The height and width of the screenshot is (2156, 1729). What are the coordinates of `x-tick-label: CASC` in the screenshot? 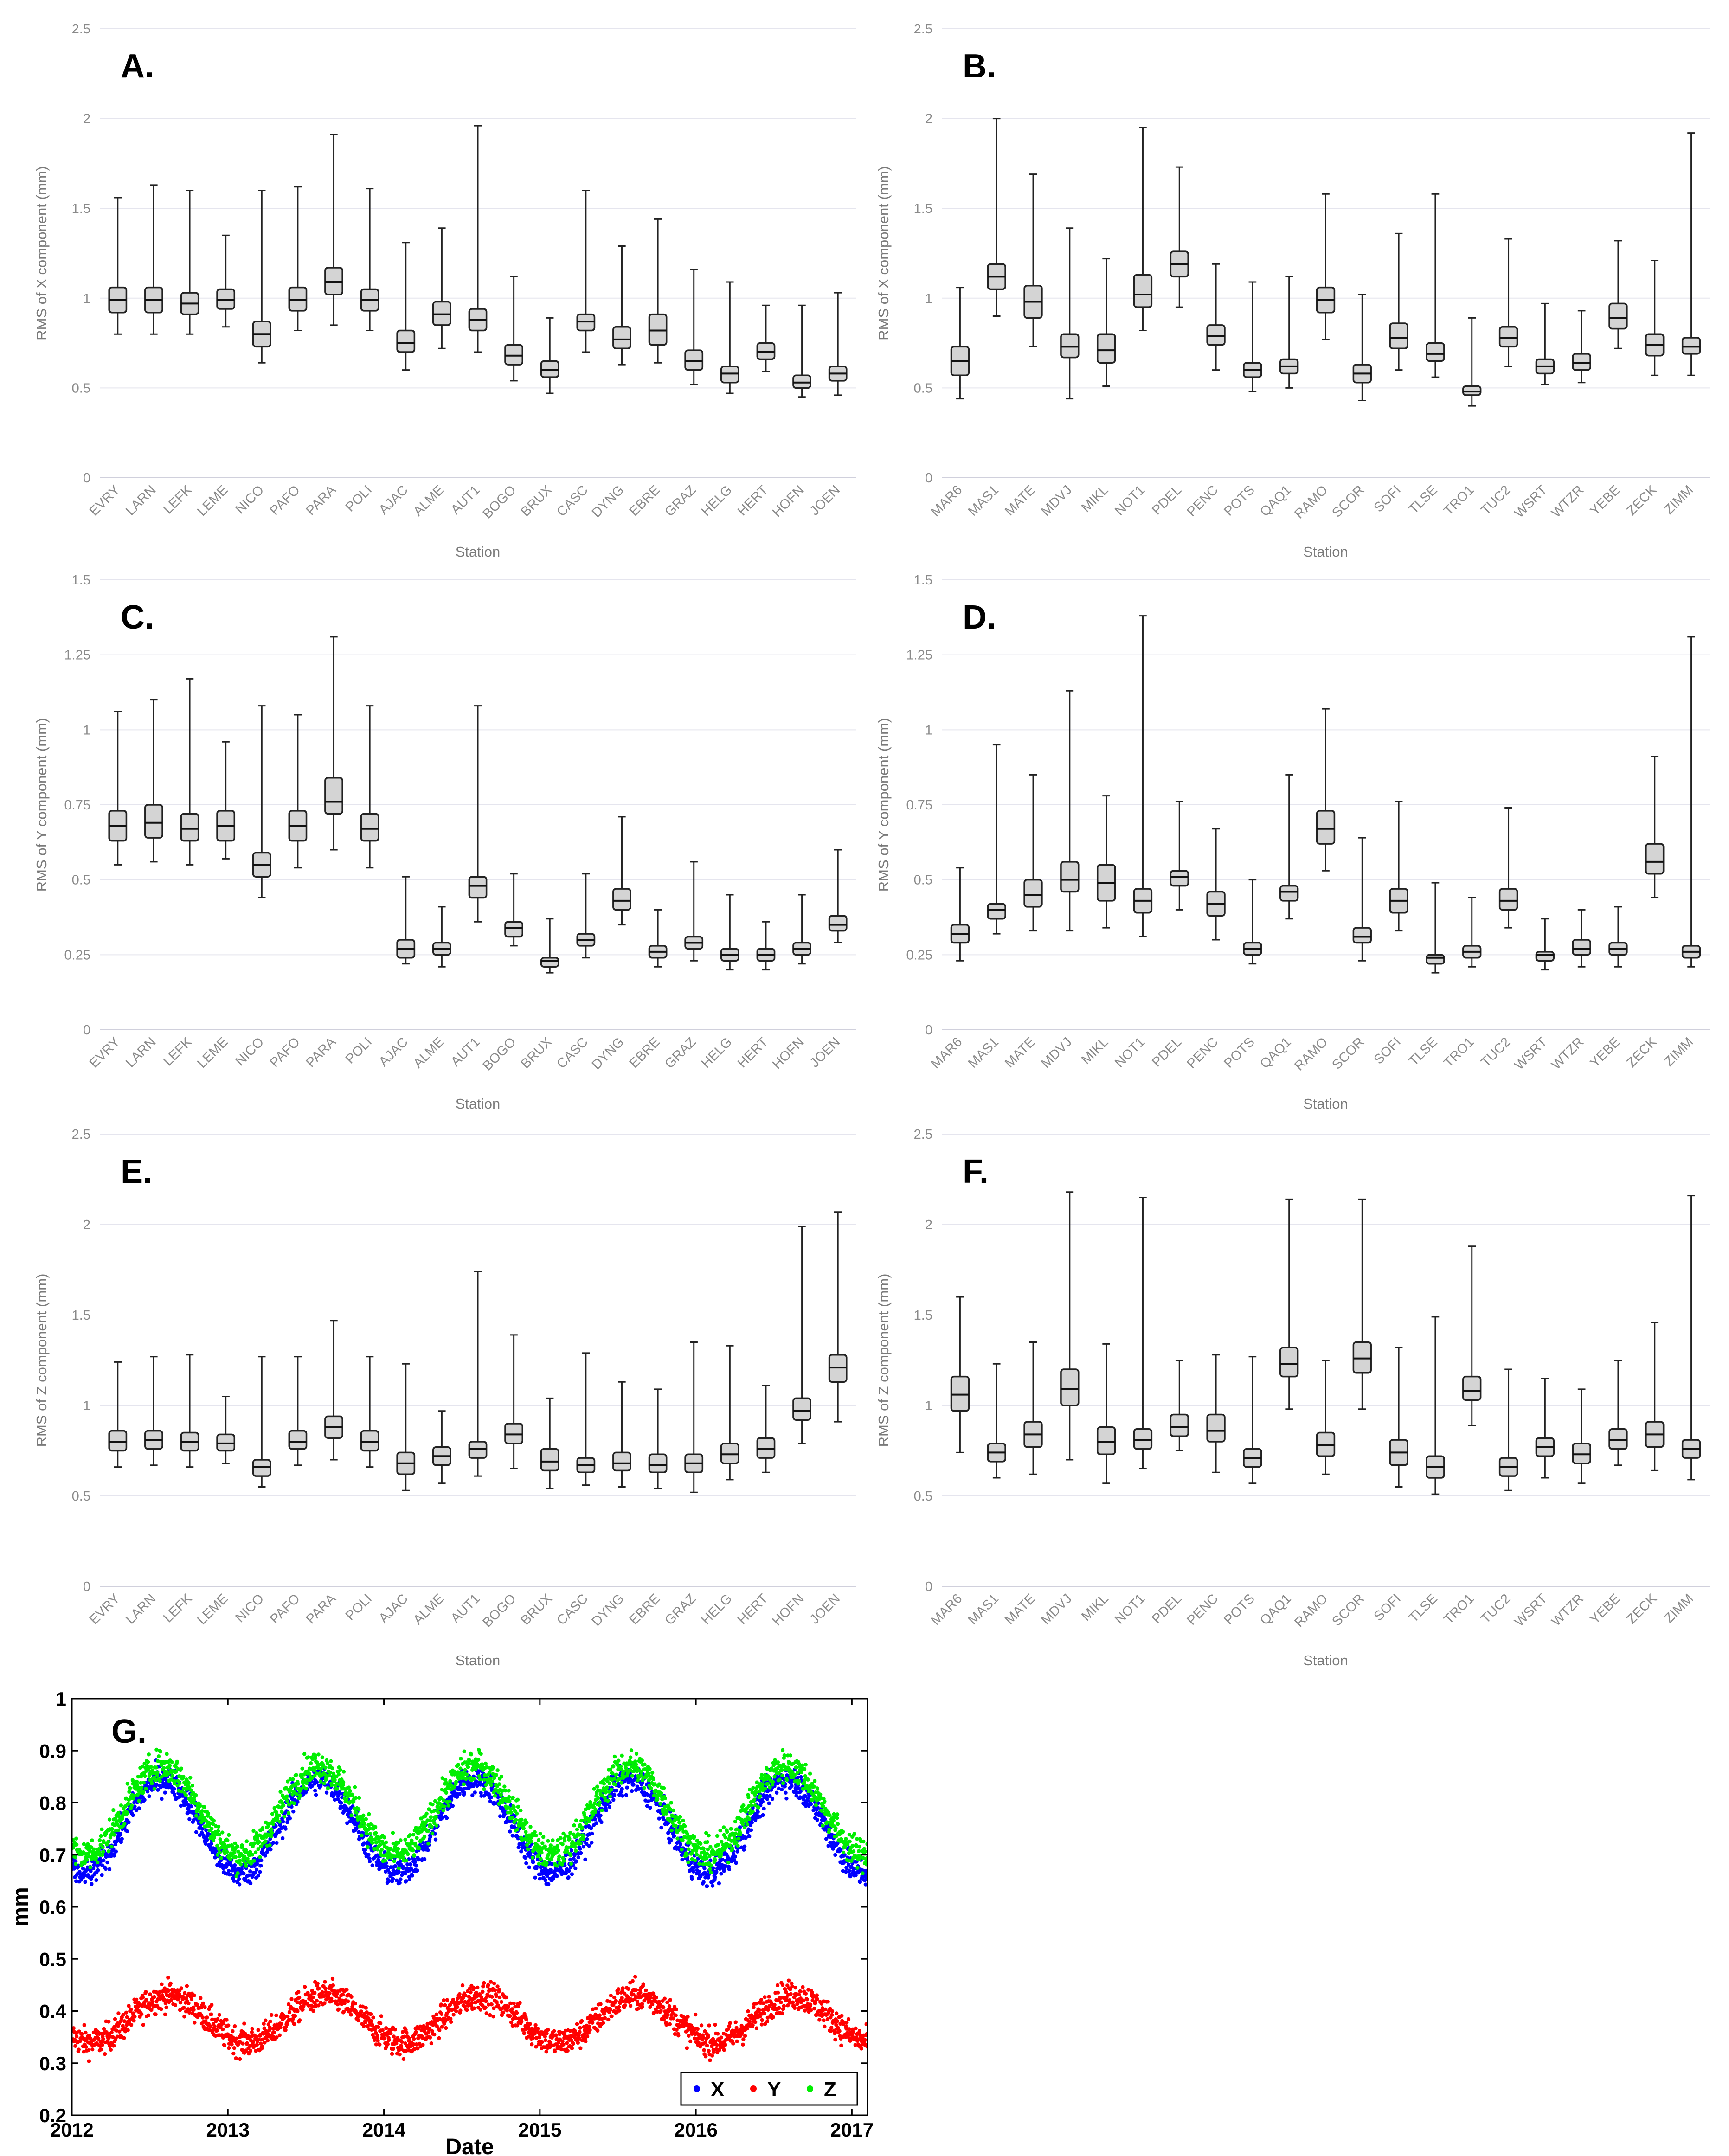 It's located at (572, 1609).